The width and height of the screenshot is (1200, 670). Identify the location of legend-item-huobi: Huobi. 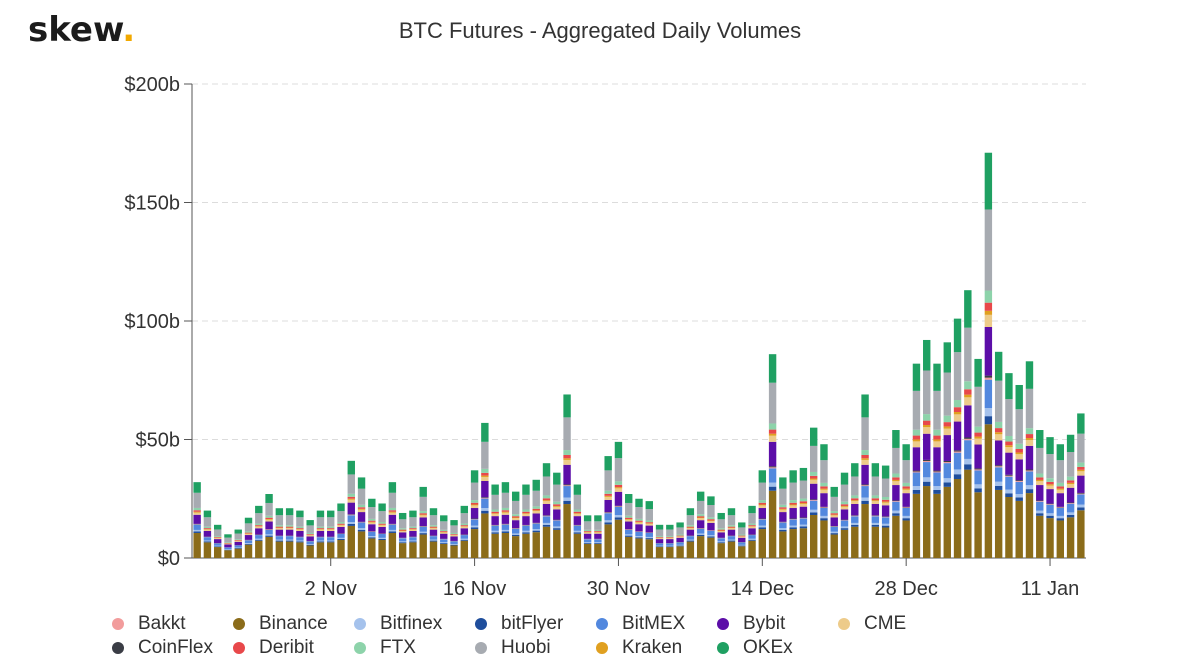
(535, 648).